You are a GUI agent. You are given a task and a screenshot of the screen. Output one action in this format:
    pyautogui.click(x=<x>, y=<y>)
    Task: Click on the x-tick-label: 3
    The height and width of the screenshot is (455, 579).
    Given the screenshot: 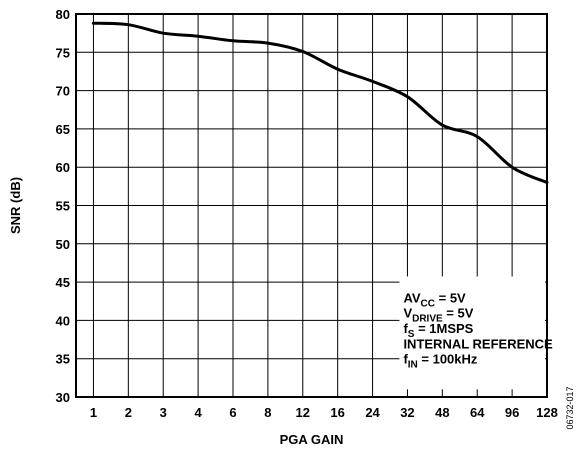 What is the action you would take?
    pyautogui.click(x=163, y=412)
    